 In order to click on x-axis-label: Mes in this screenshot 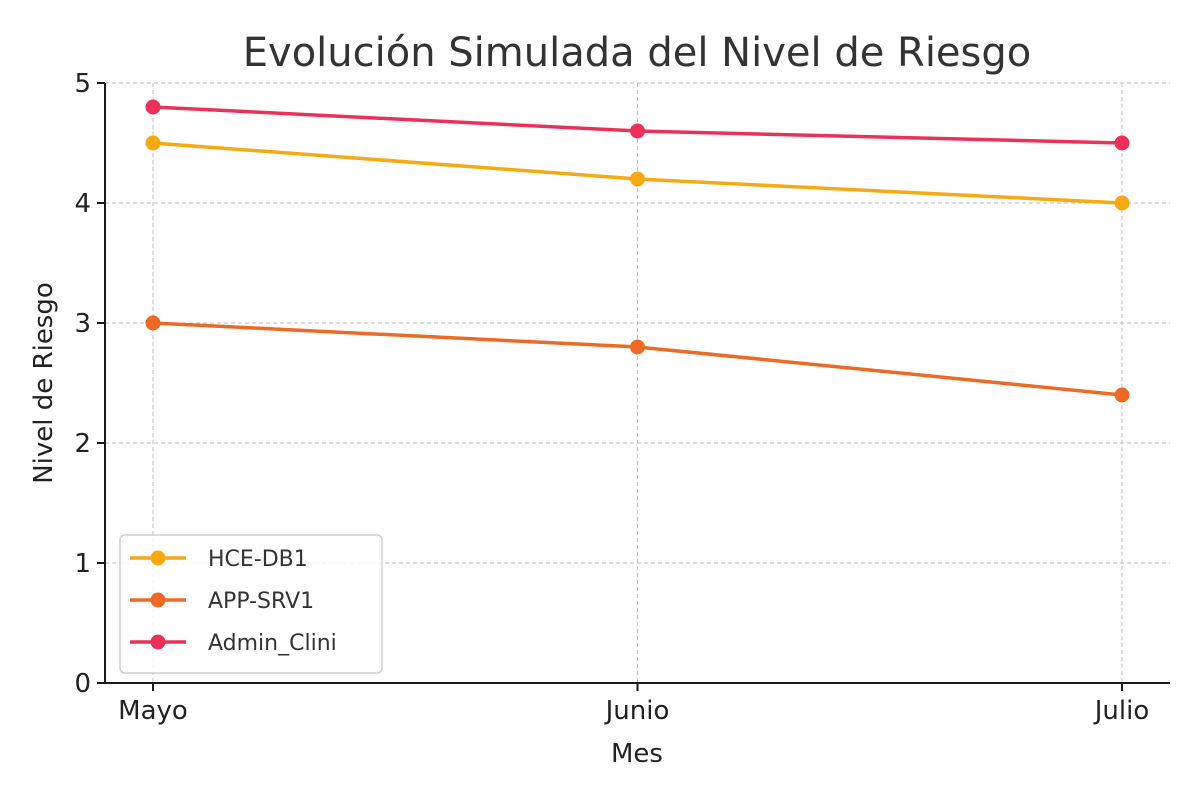, I will do `click(637, 754)`.